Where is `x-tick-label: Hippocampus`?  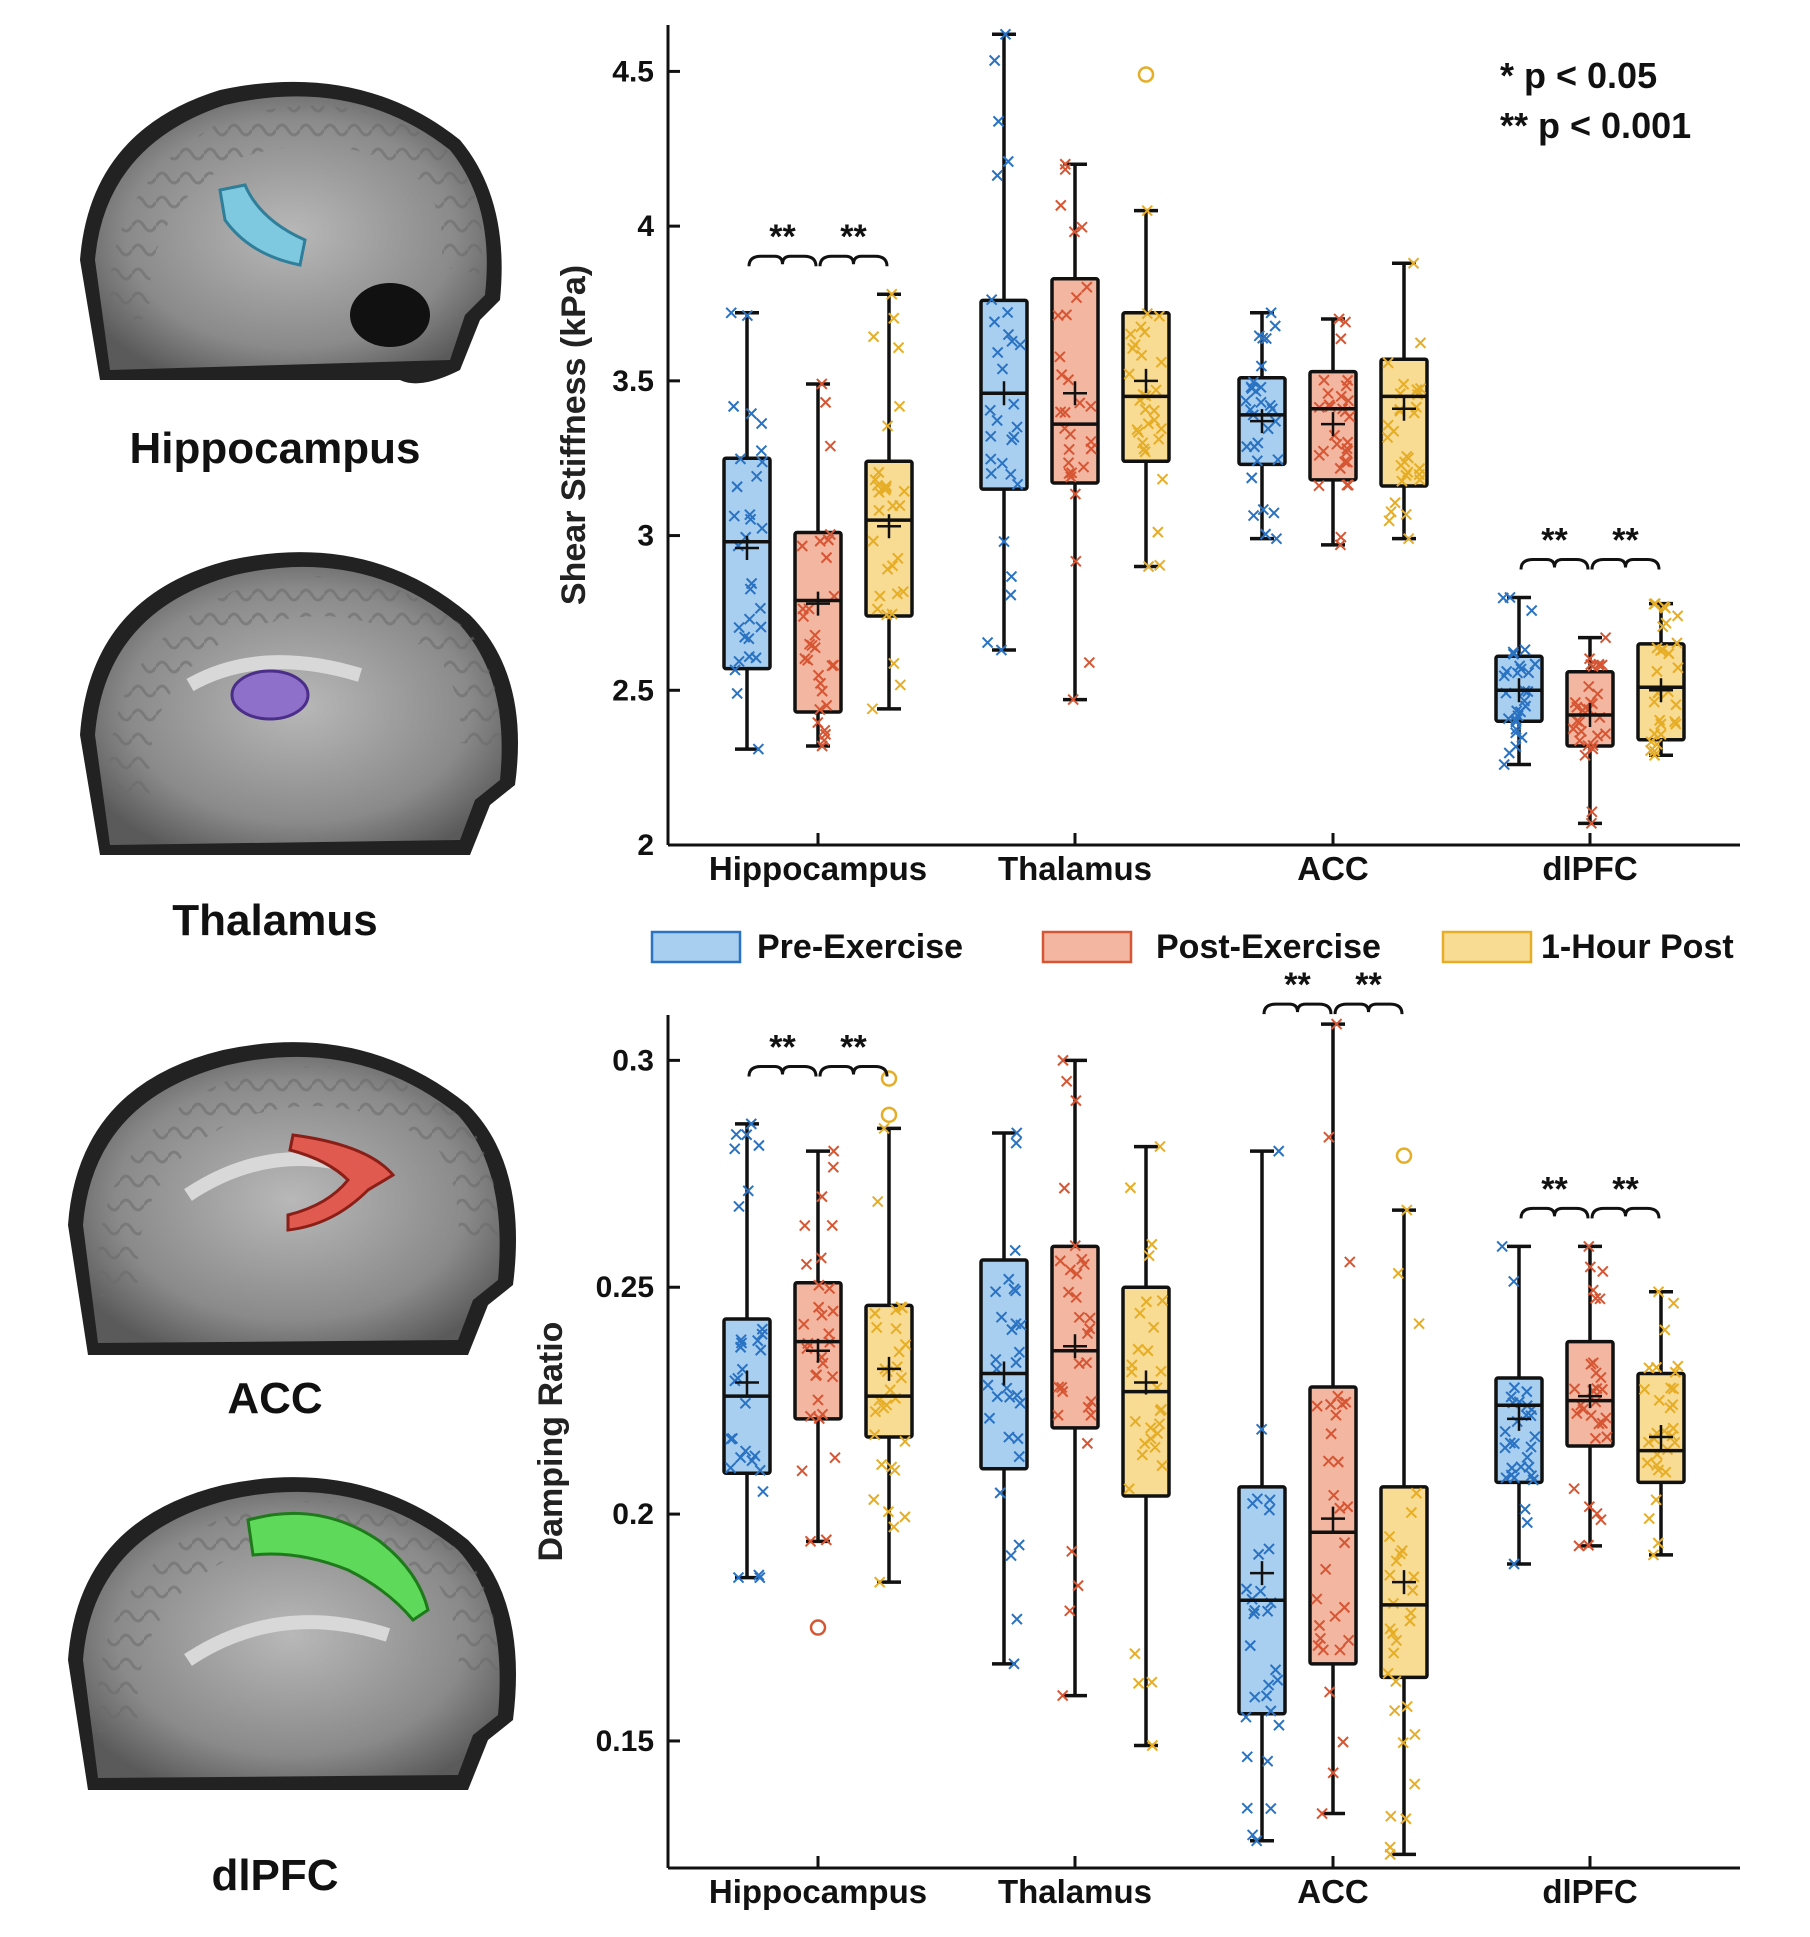 x-tick-label: Hippocampus is located at coordinates (818, 868).